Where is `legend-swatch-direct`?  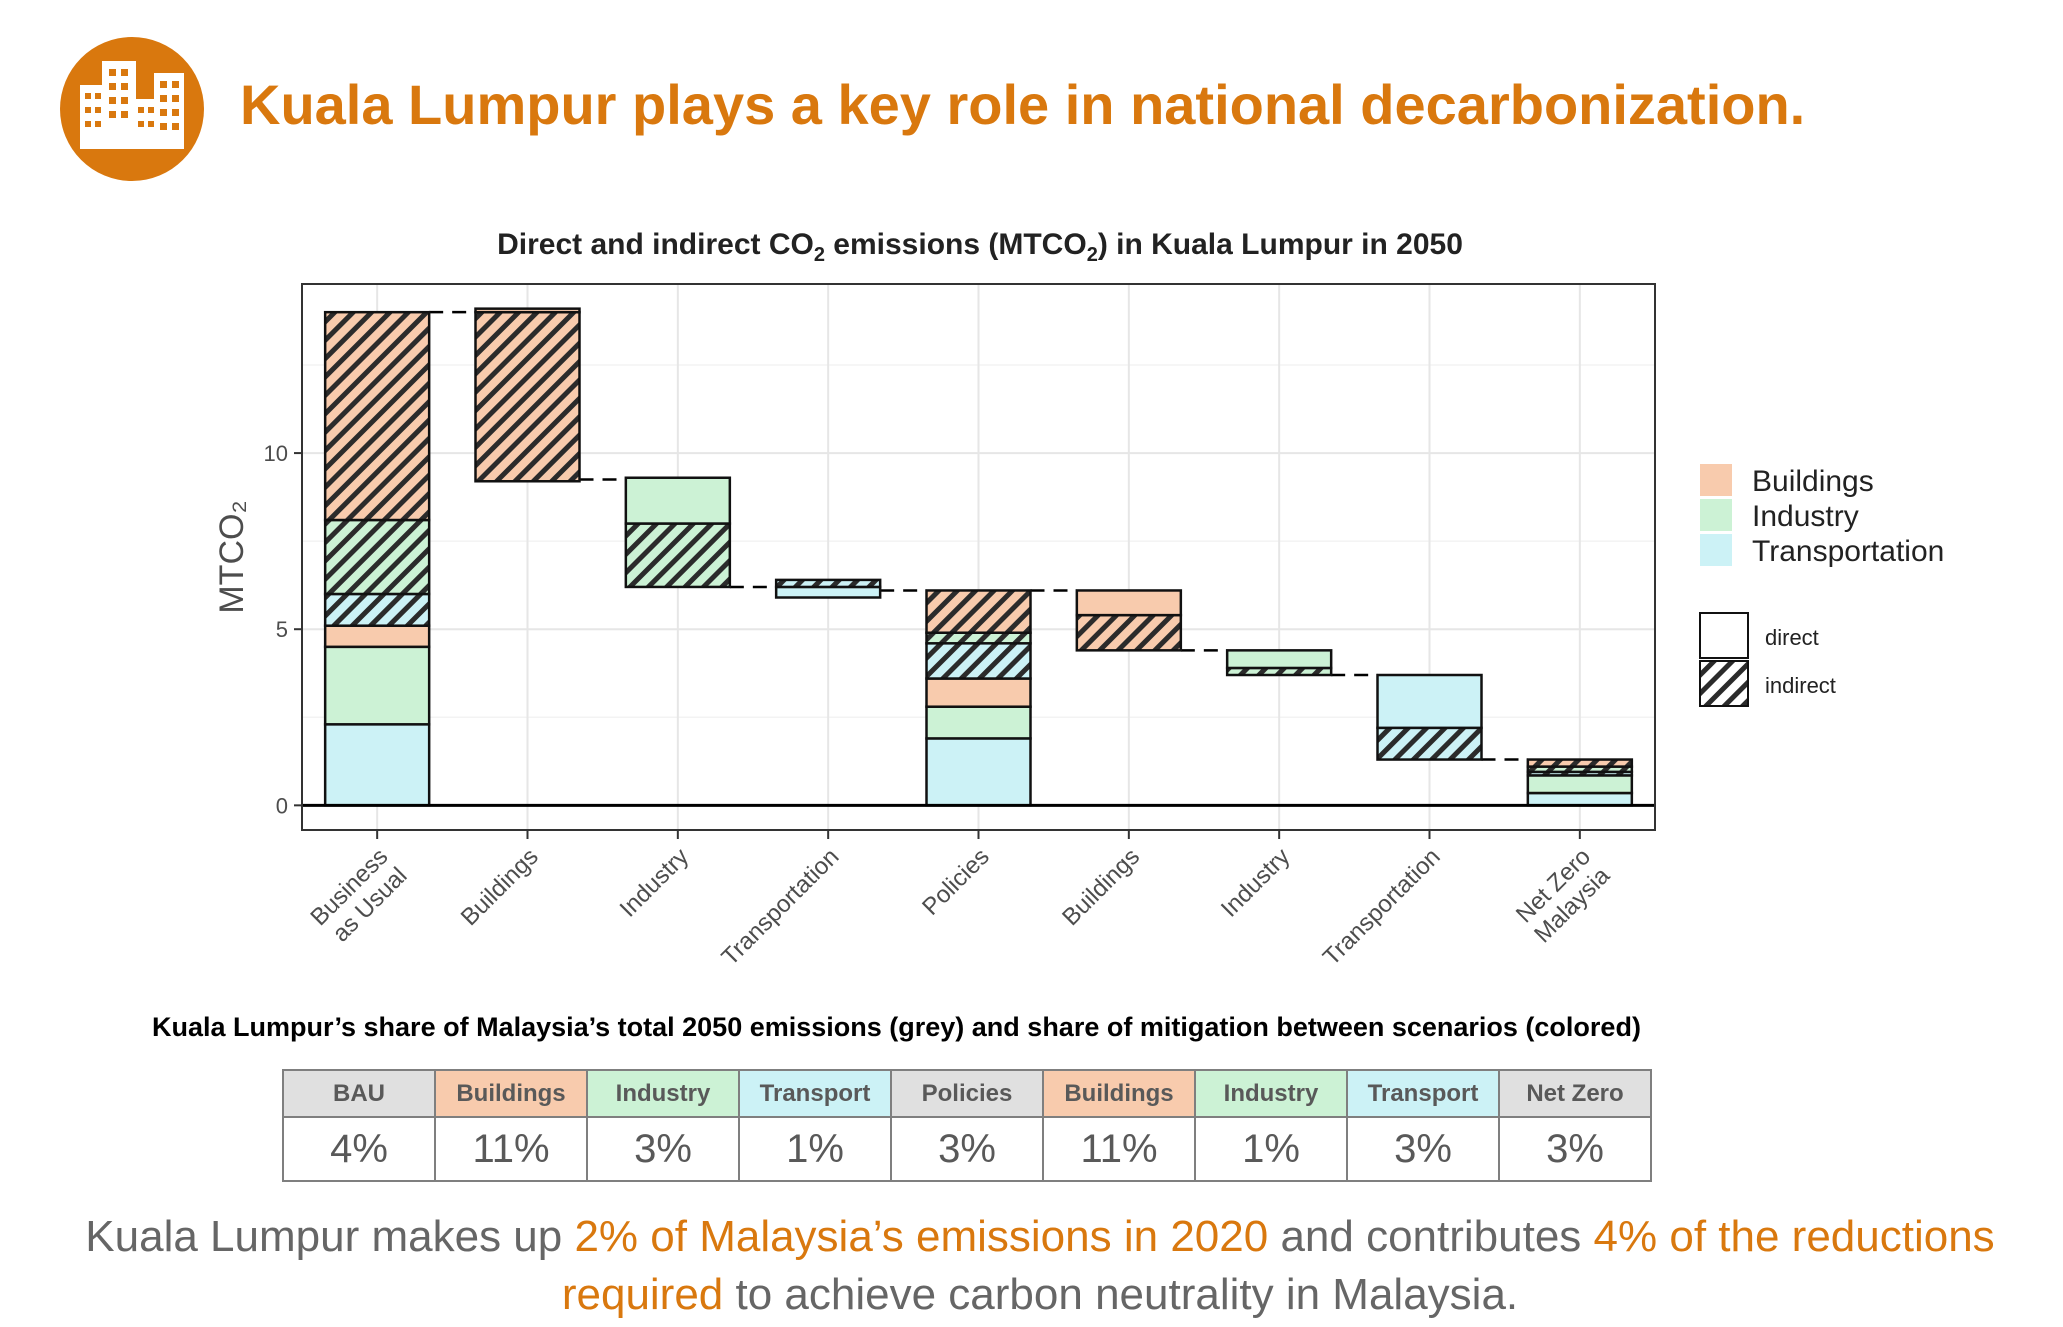 legend-swatch-direct is located at coordinates (1724, 635).